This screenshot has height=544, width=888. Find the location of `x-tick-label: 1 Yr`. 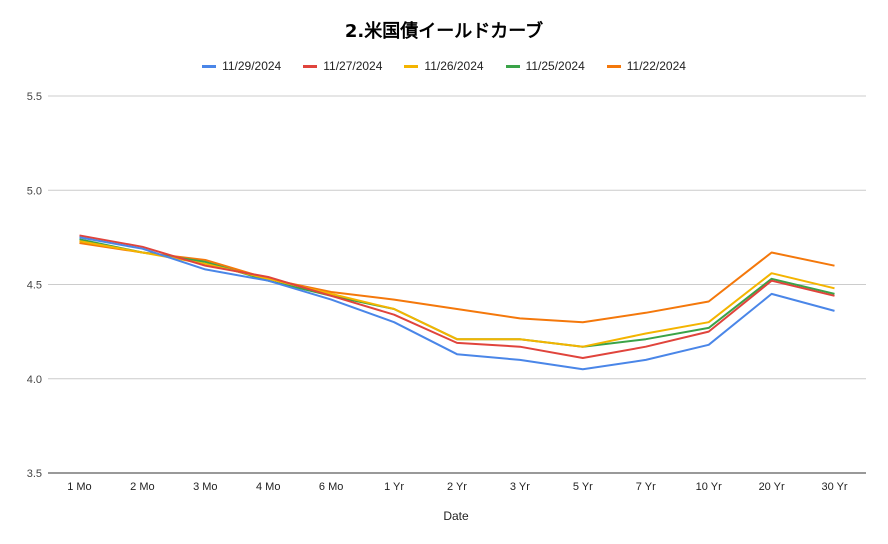

x-tick-label: 1 Yr is located at coordinates (394, 487).